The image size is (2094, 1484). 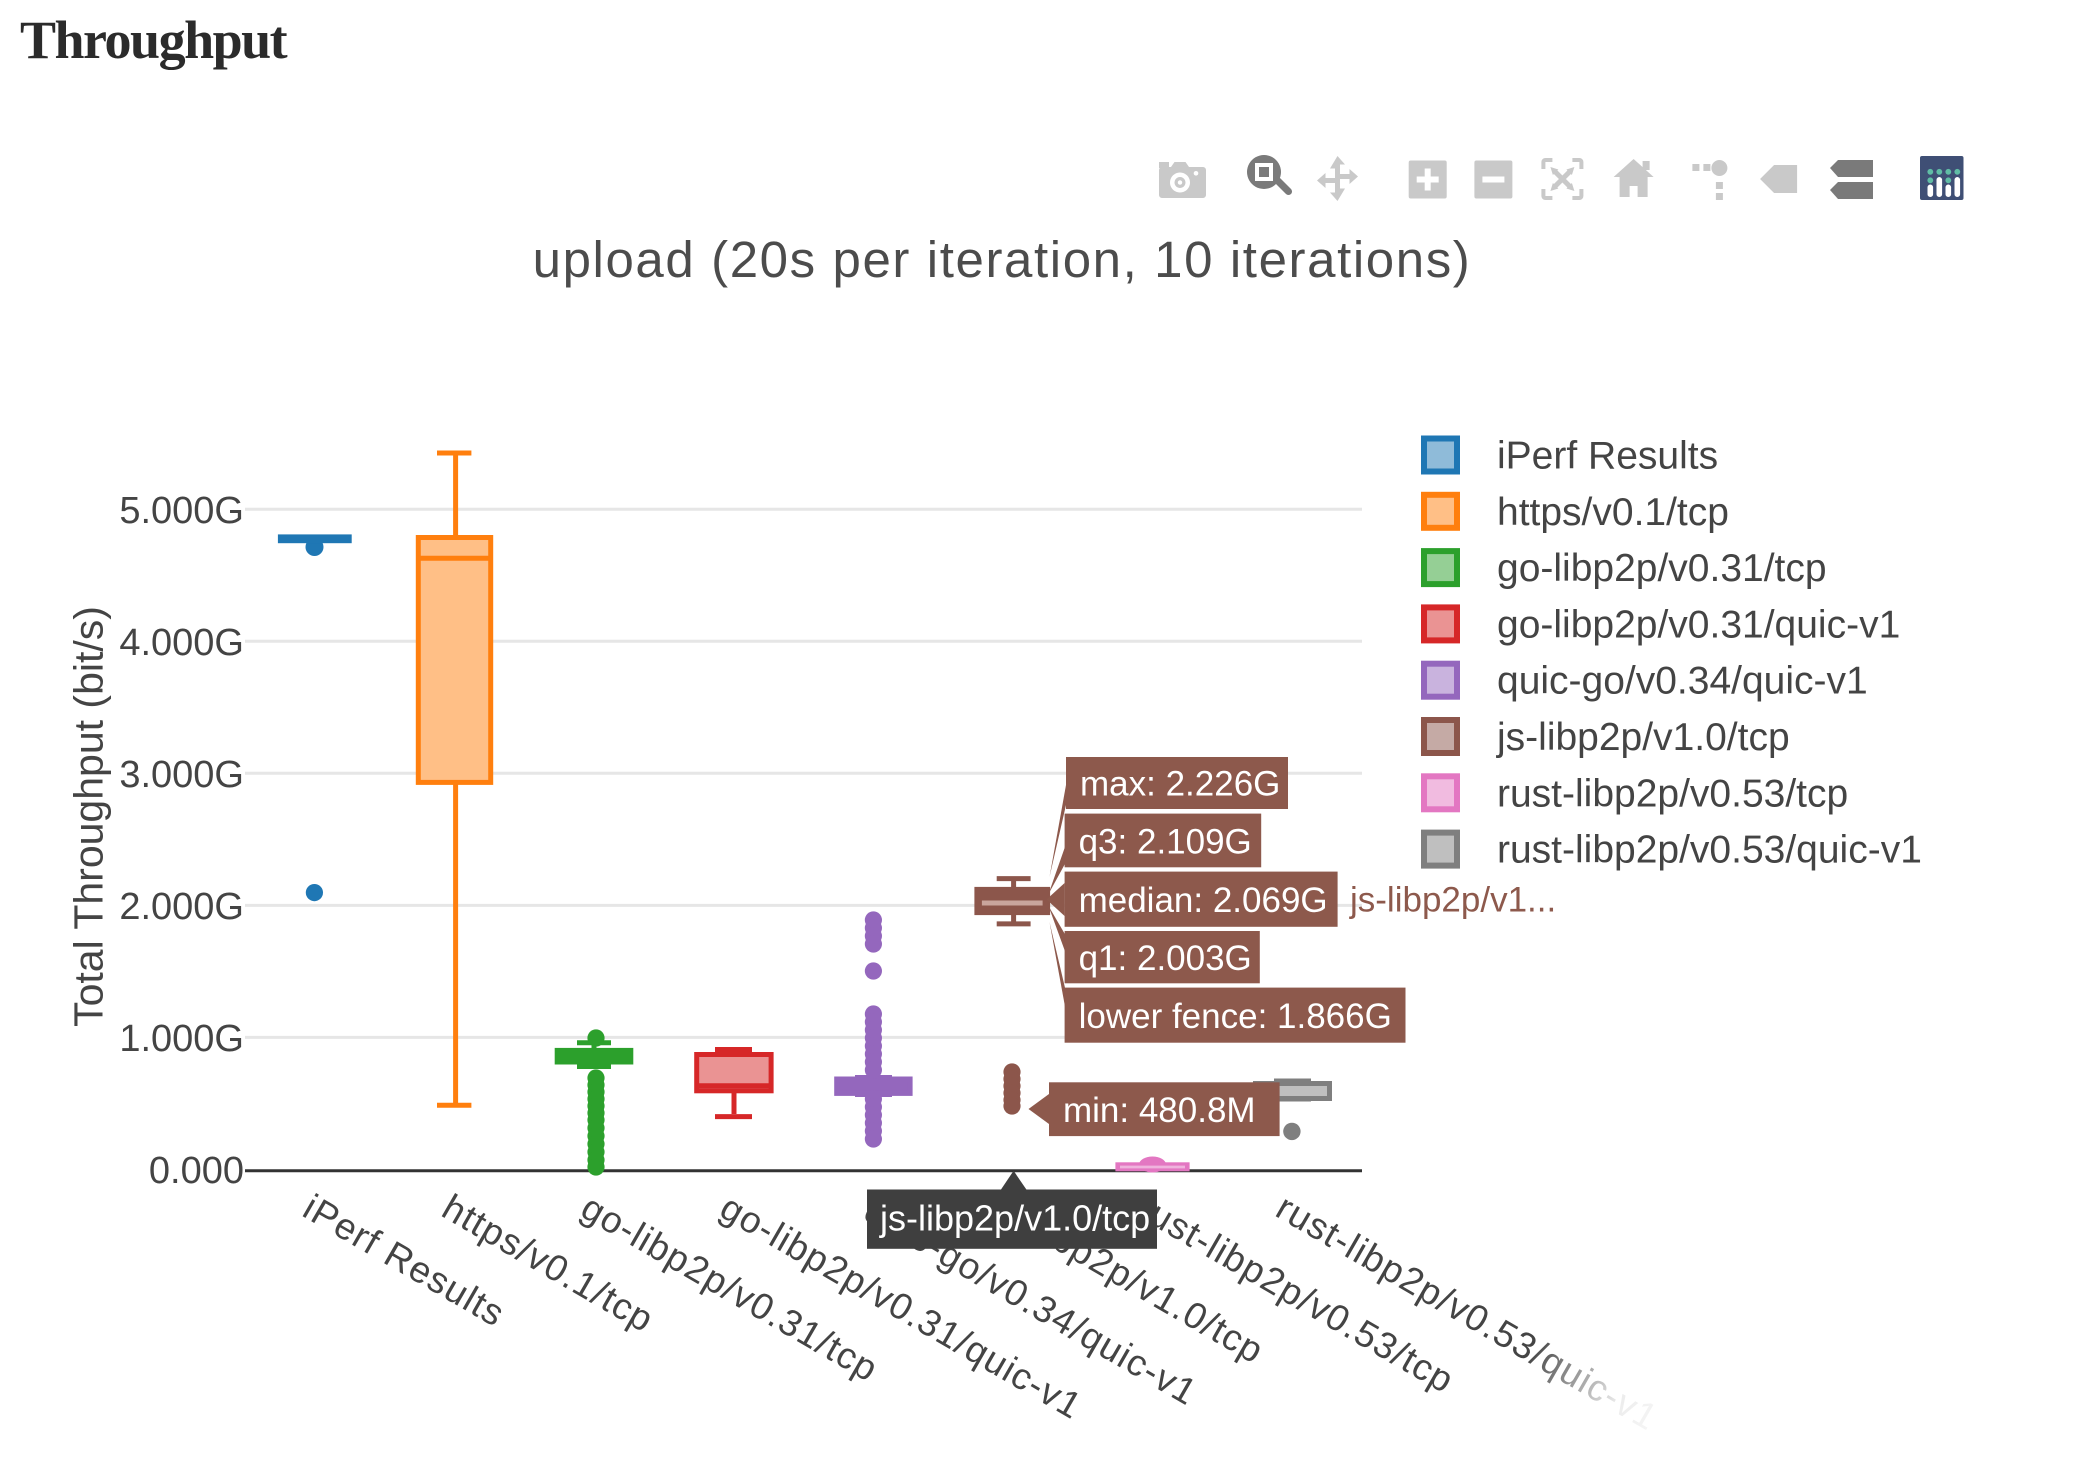 I want to click on svg-text: https/v0.1/tcp, so click(x=1613, y=512).